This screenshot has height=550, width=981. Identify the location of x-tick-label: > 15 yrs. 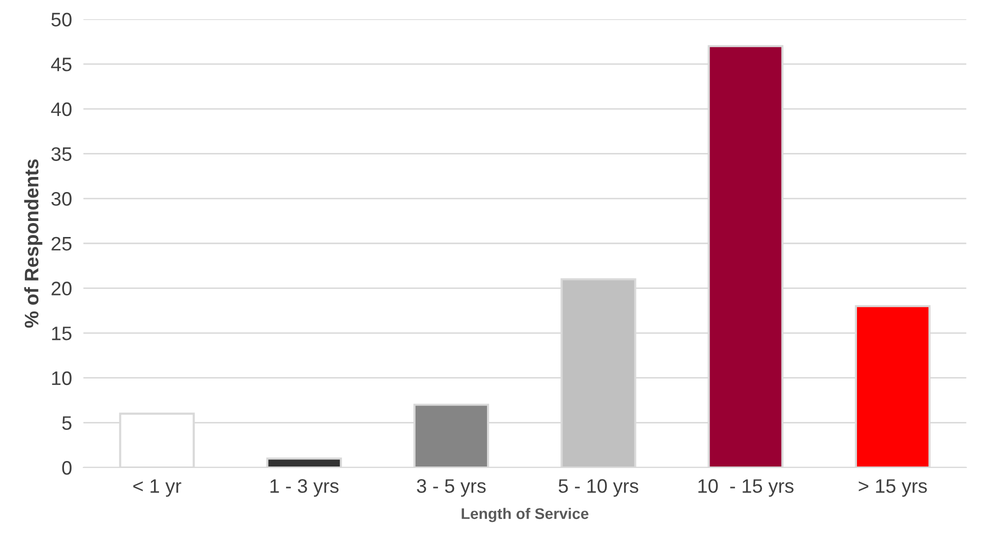
(892, 488).